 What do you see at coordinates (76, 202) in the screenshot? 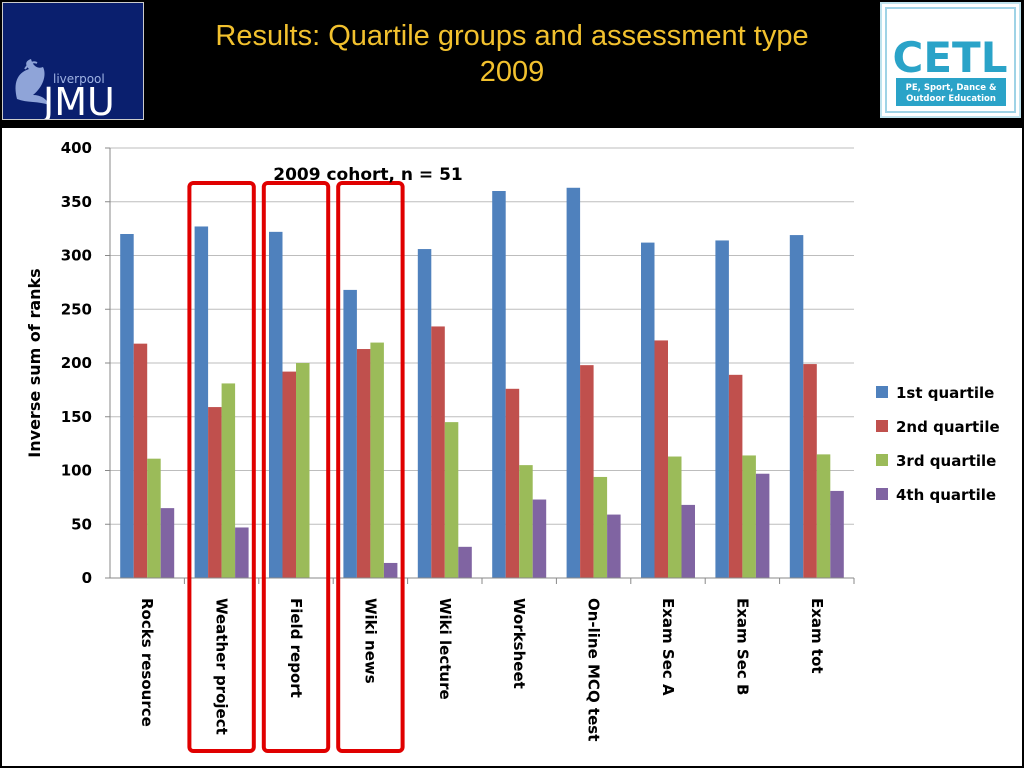
I see `y-tick-label: 350` at bounding box center [76, 202].